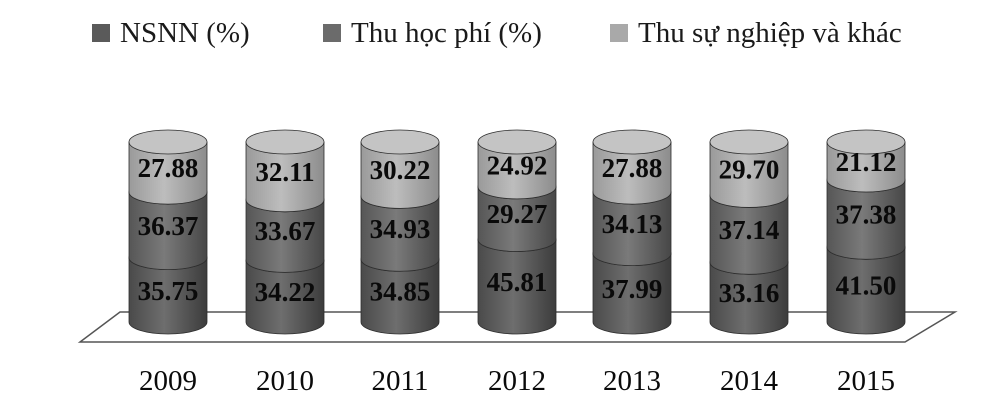 Image resolution: width=1000 pixels, height=408 pixels. Describe the element at coordinates (749, 293) in the screenshot. I see `data-label-2014-0: 33.16` at that location.